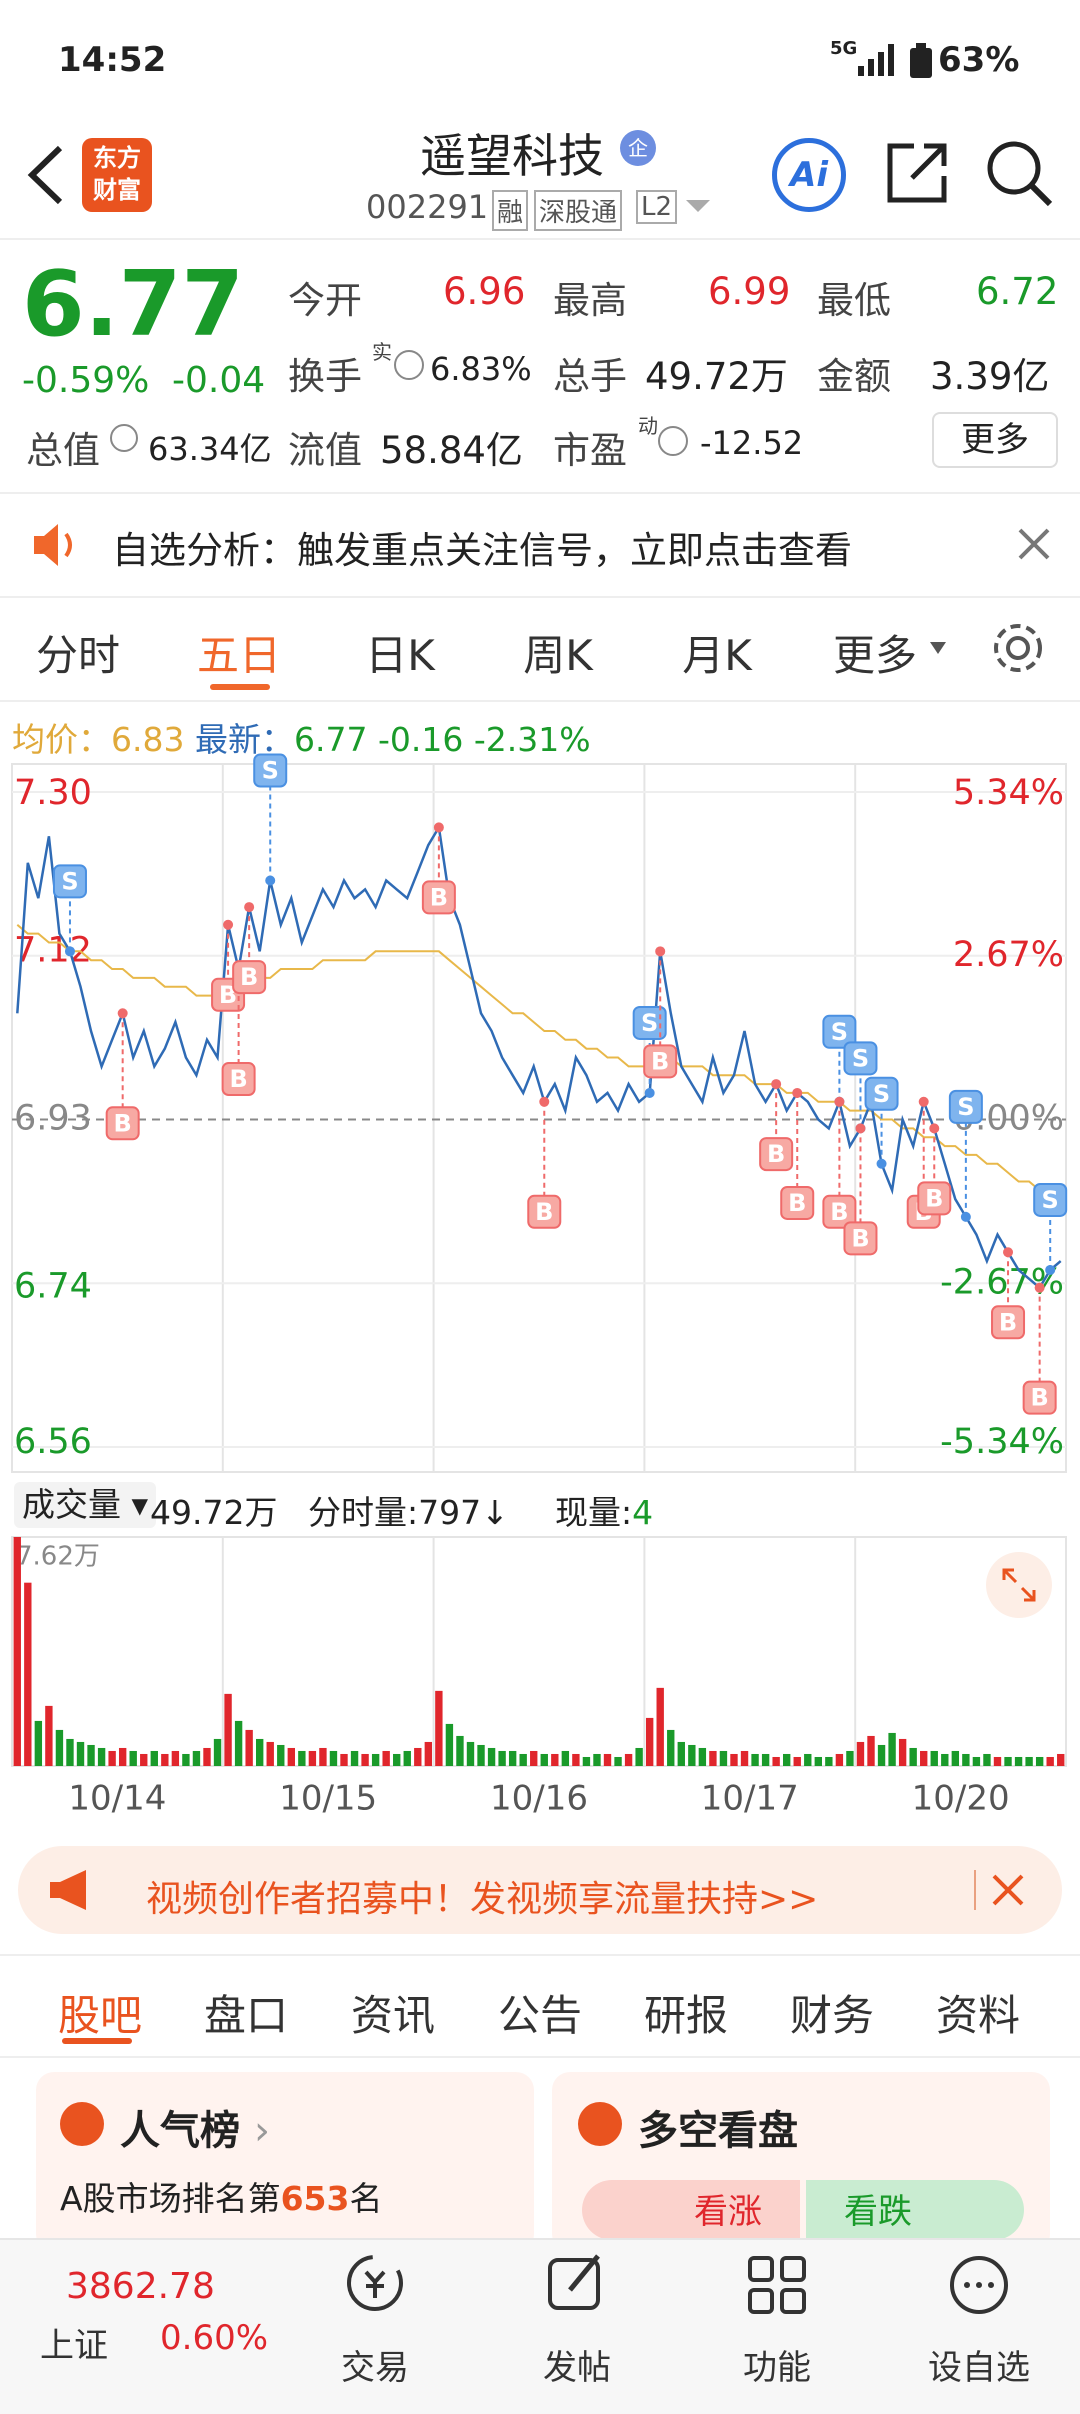  What do you see at coordinates (558, 655) in the screenshot?
I see `chart-tab: 周K` at bounding box center [558, 655].